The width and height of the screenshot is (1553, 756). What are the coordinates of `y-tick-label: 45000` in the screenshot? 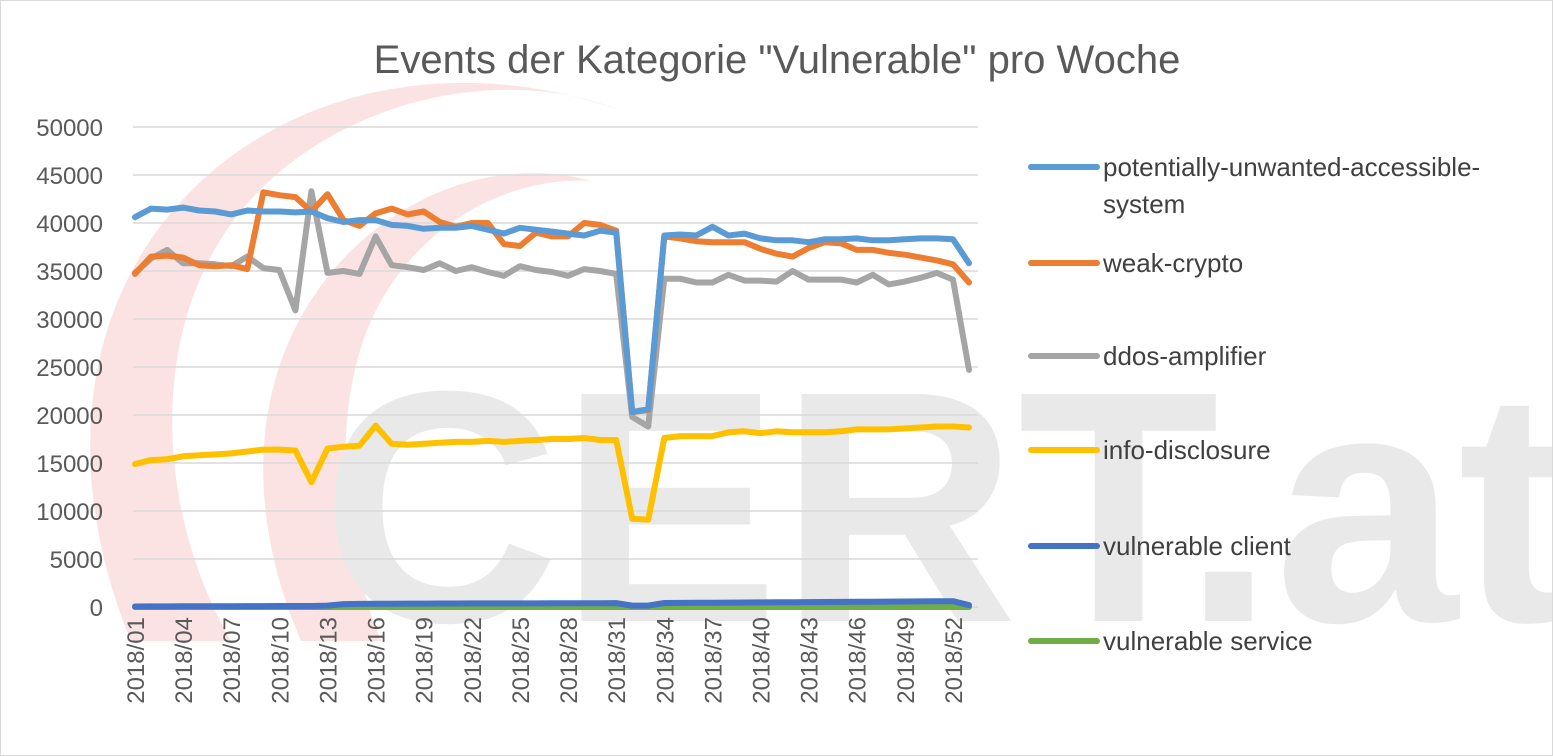 It's located at (69, 176).